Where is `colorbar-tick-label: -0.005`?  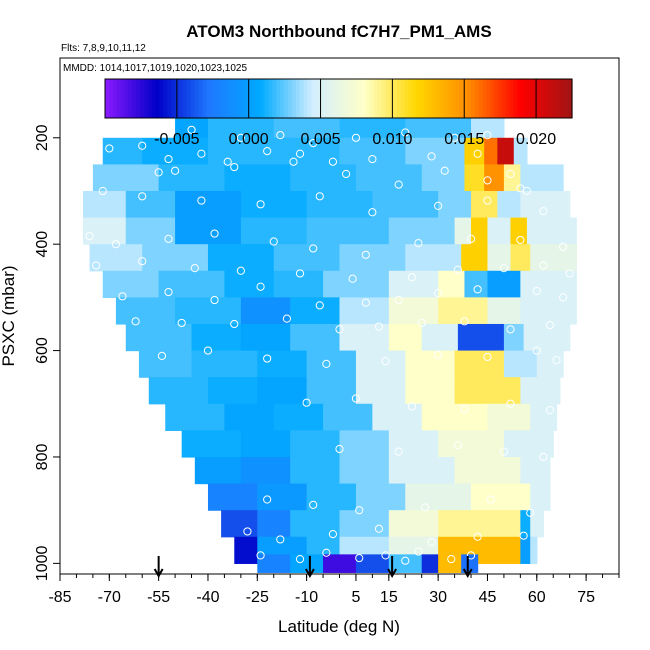
colorbar-tick-label: -0.005 is located at coordinates (176, 139).